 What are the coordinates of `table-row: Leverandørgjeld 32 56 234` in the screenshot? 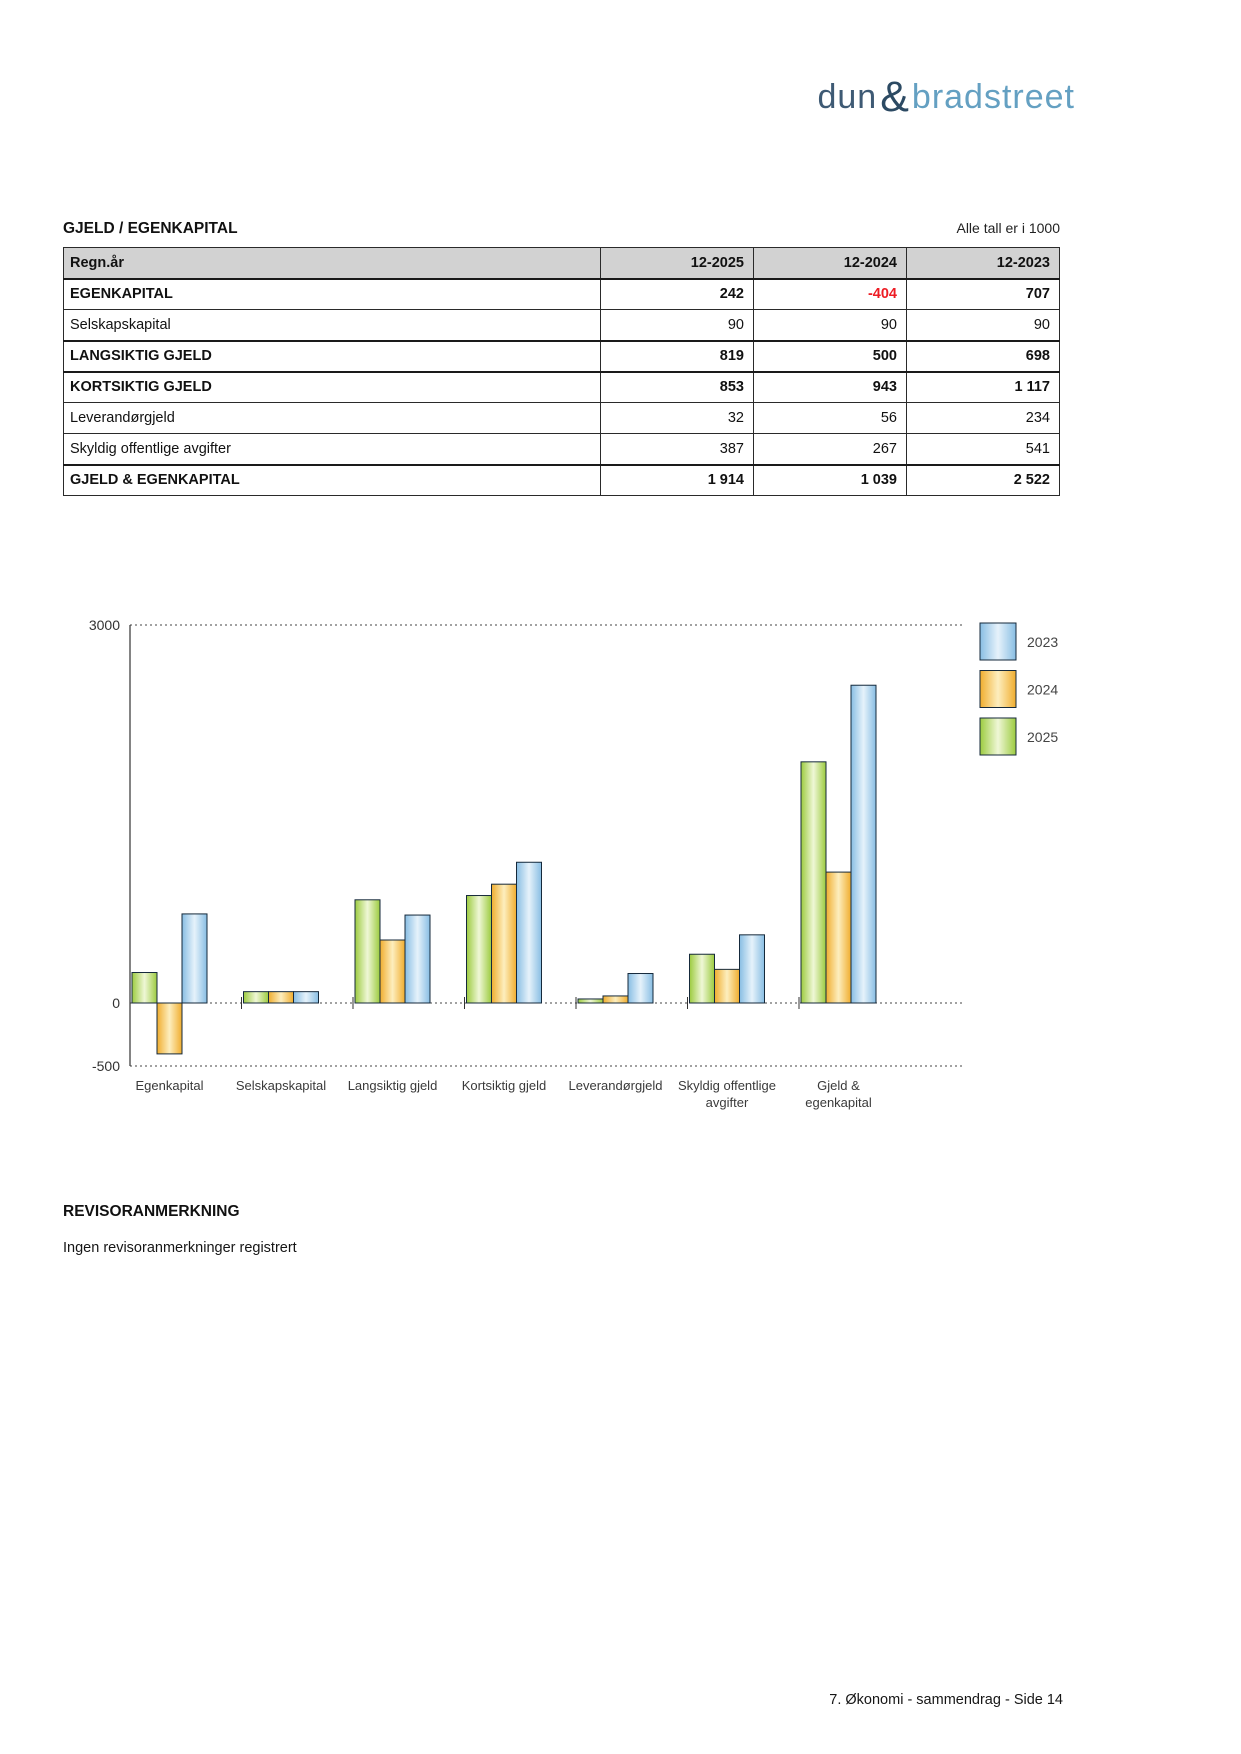 It's located at (561, 418).